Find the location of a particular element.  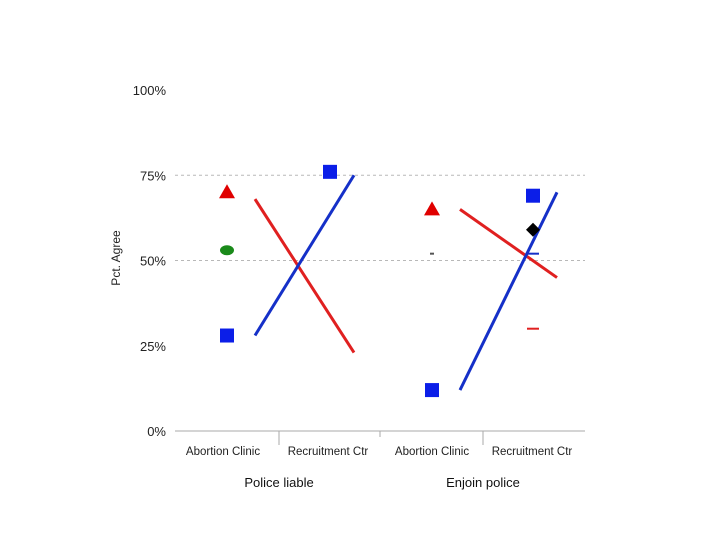

y-tick-label: 0% is located at coordinates (156, 431).